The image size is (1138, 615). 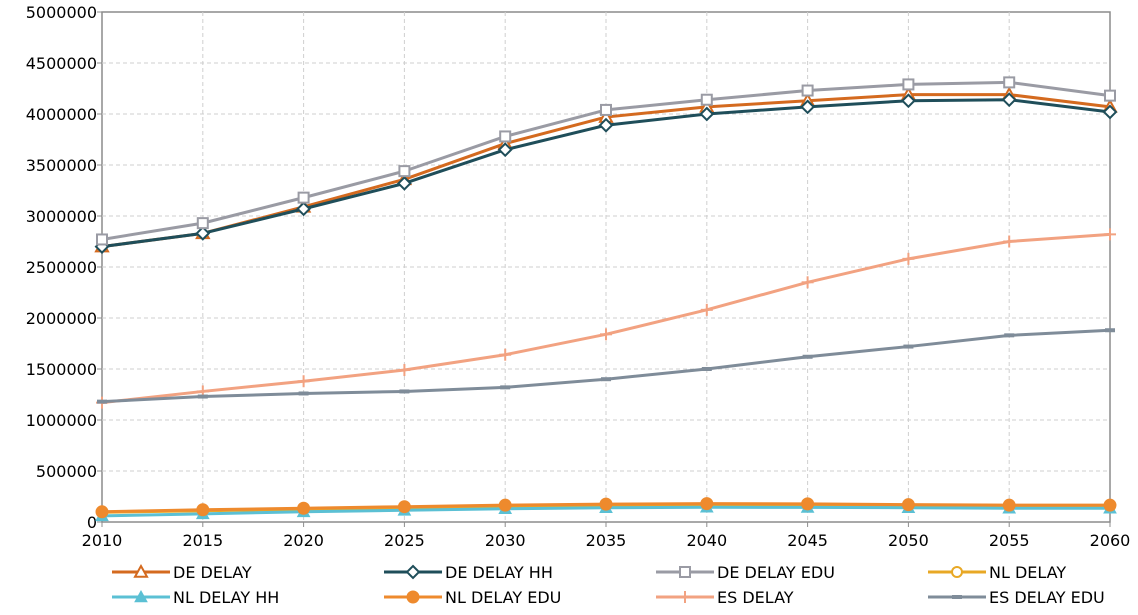 I want to click on legend-item-es-delay-edu: ES DELAY EDU, so click(x=1016, y=597).